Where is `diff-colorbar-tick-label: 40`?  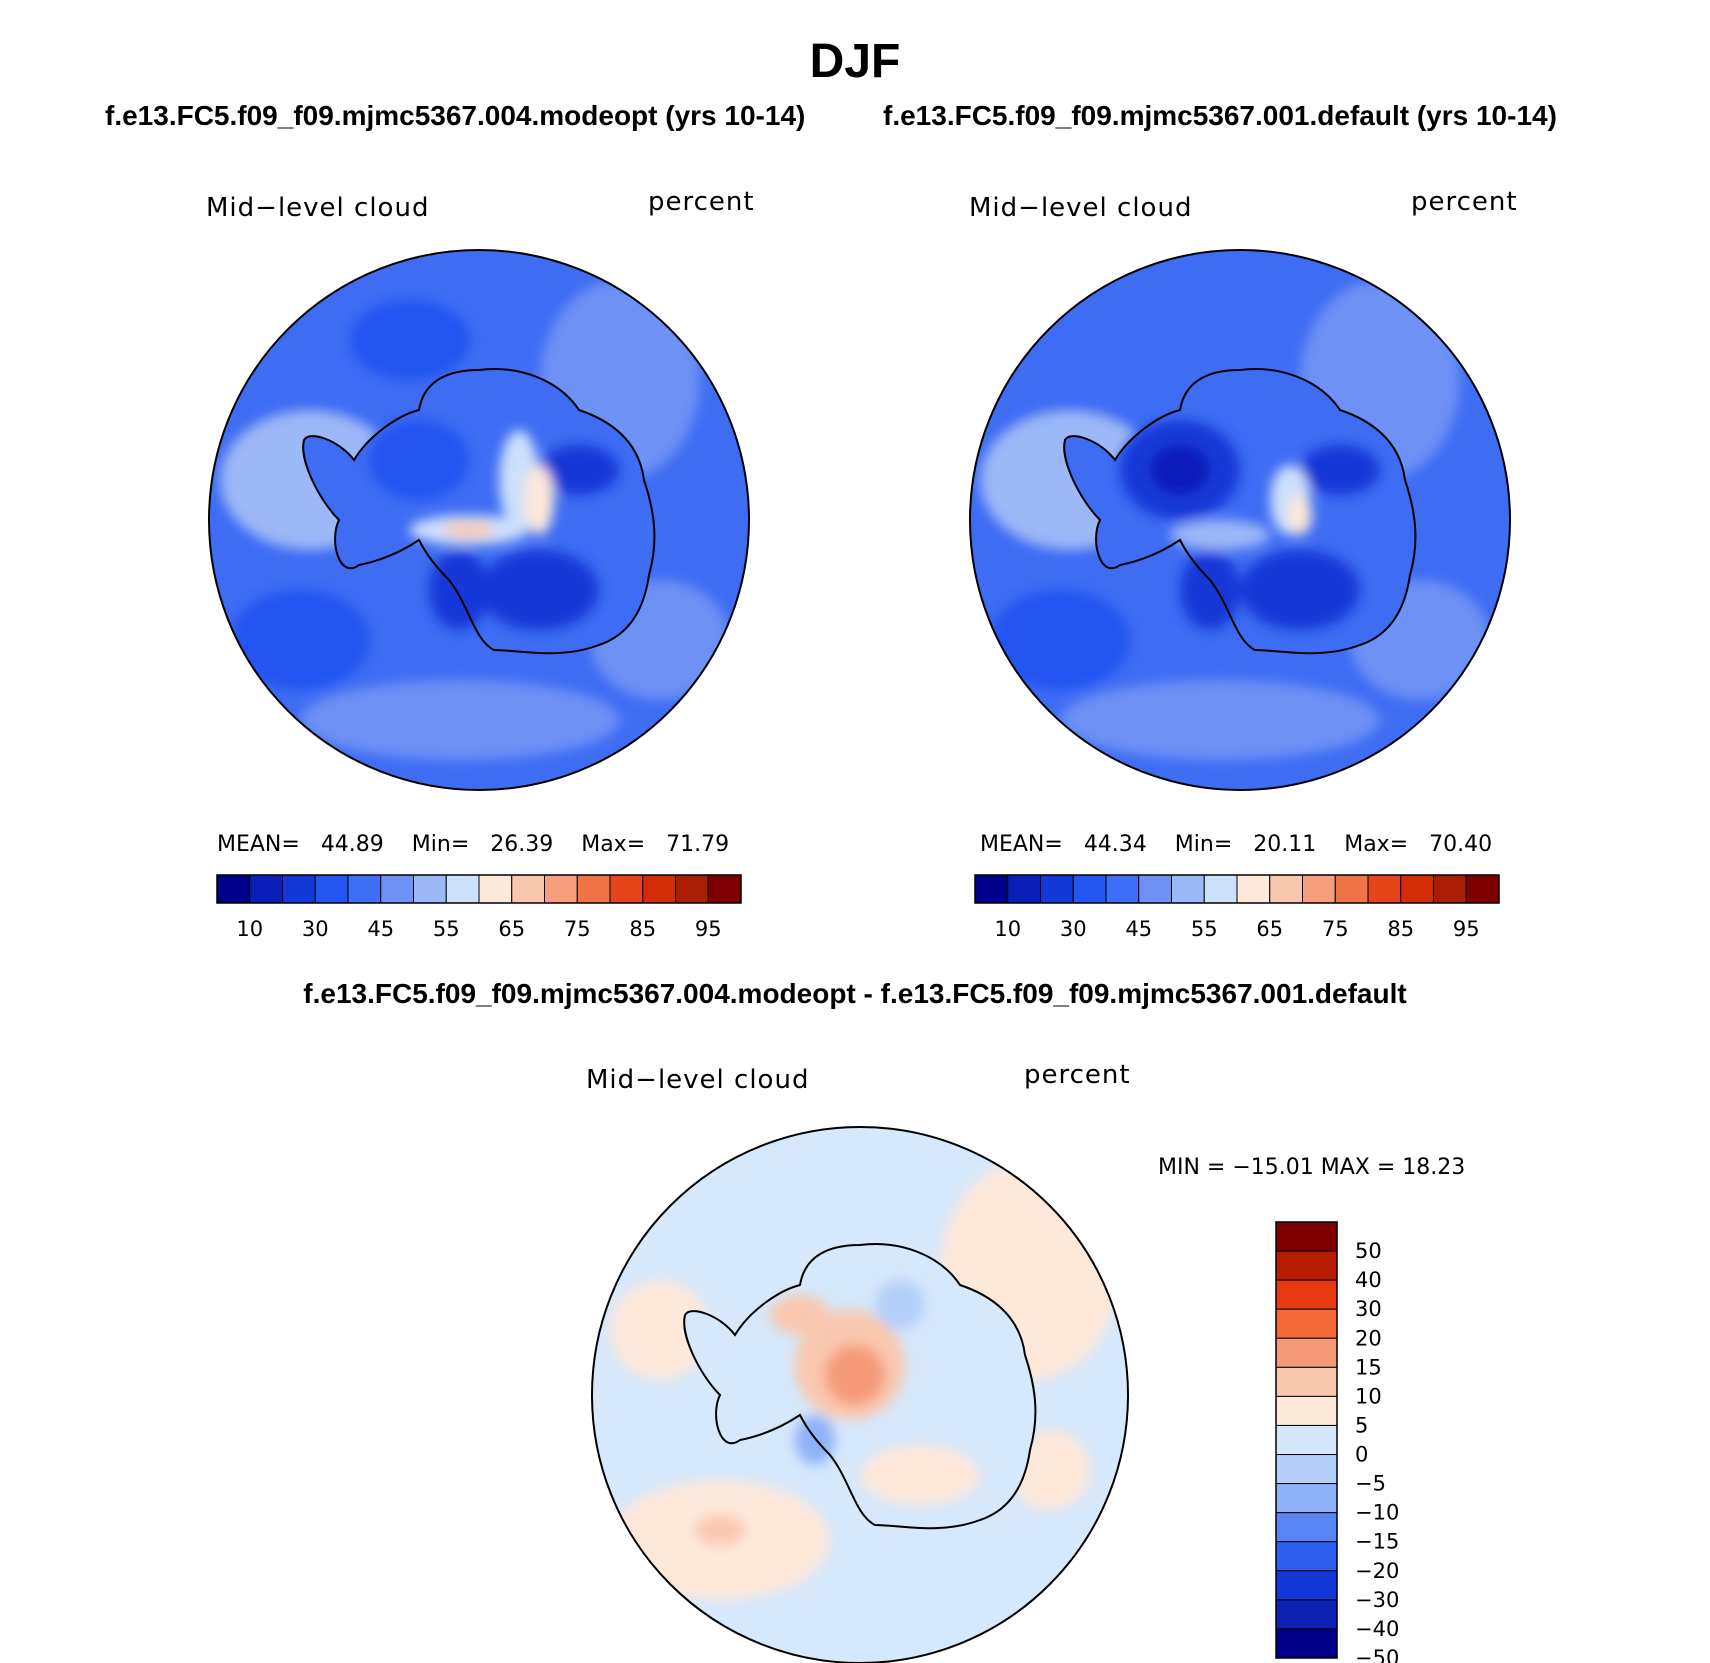 diff-colorbar-tick-label: 40 is located at coordinates (1368, 1280).